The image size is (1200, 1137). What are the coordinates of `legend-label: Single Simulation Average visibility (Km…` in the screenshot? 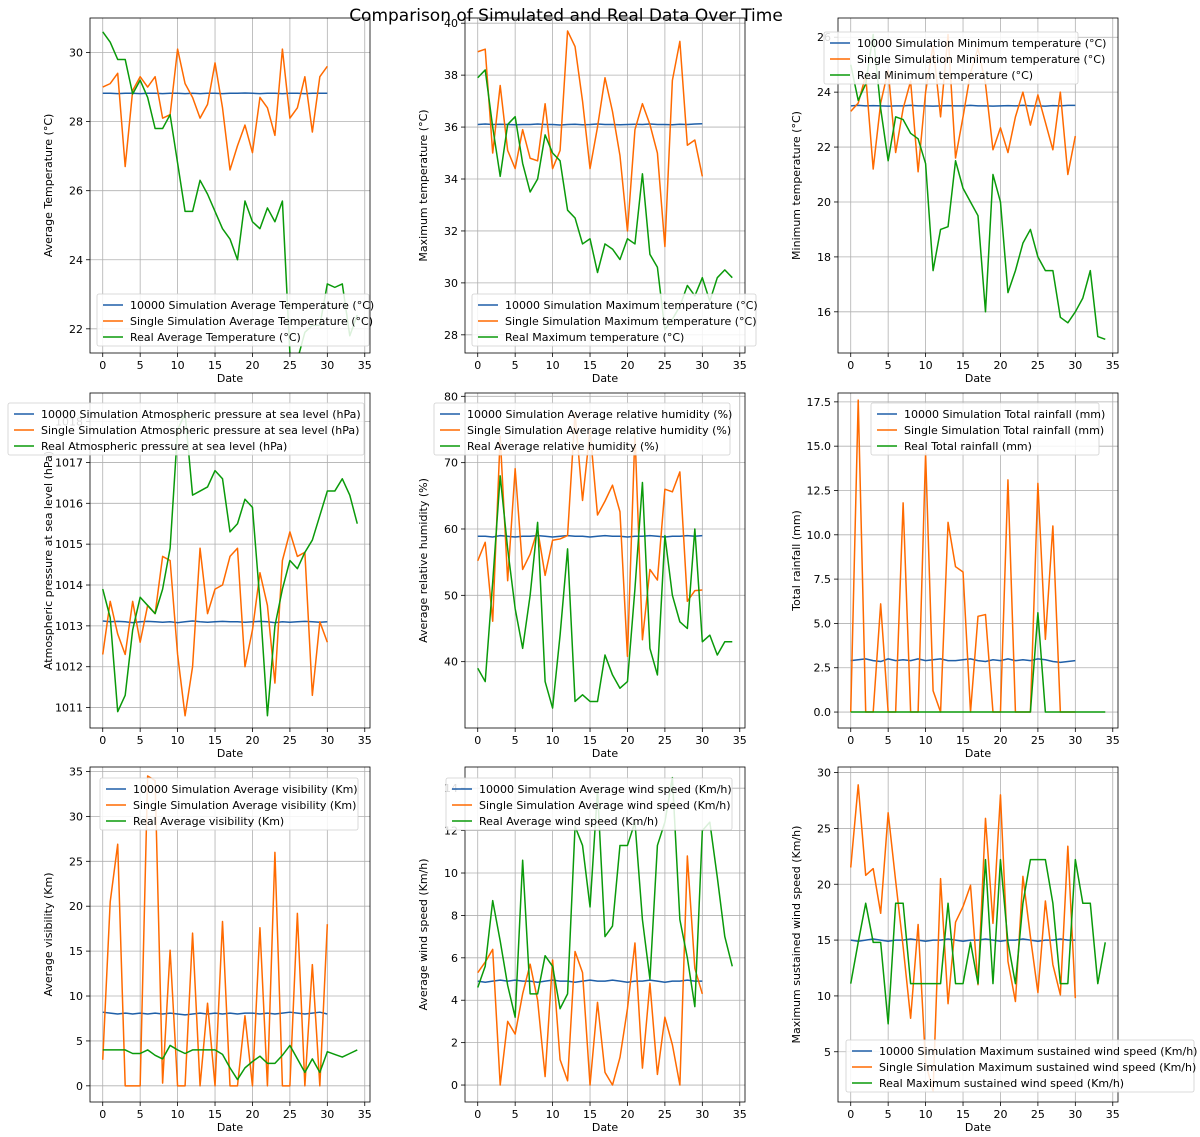 It's located at (244, 805).